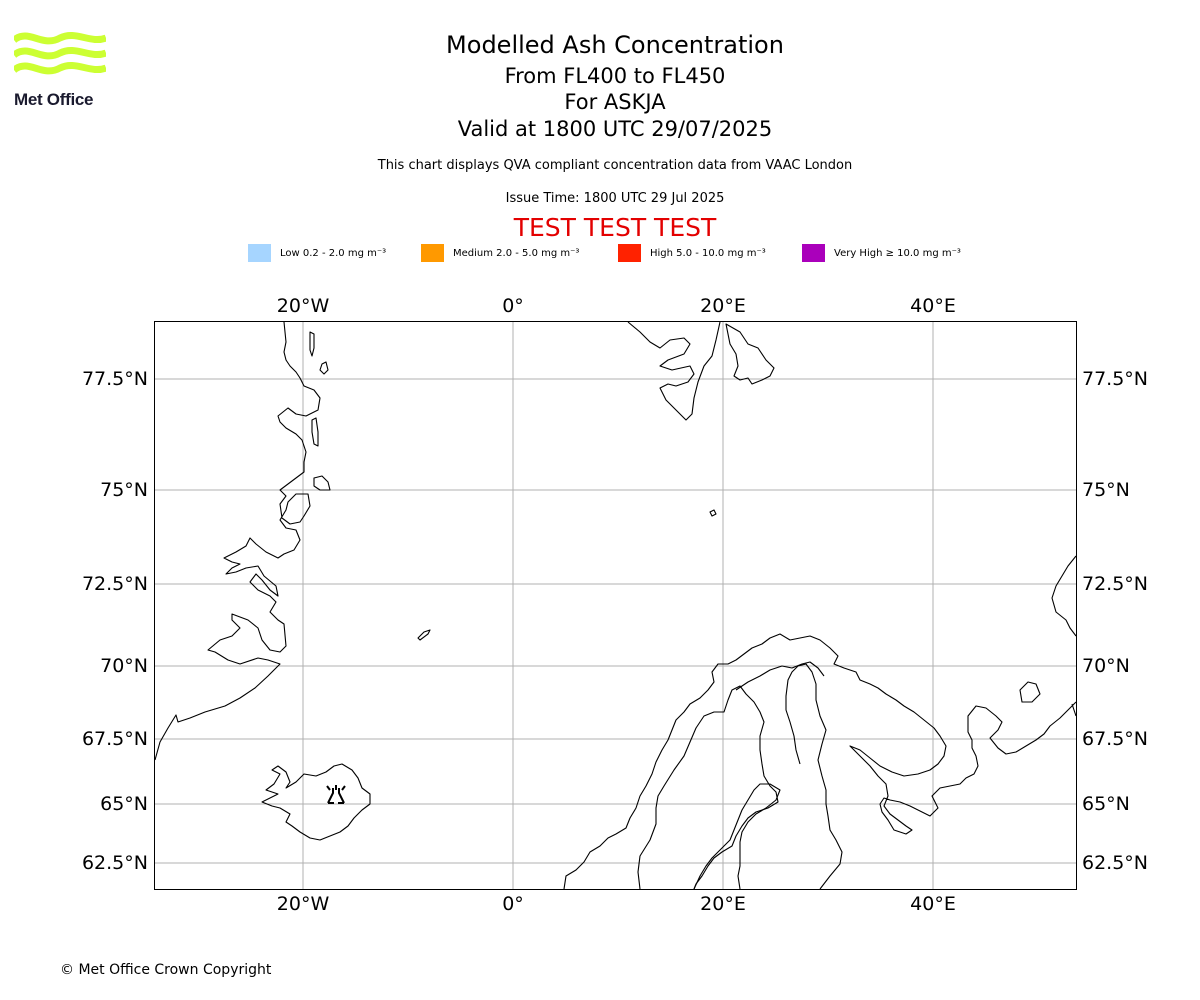  What do you see at coordinates (316, 802) in the screenshot?
I see `iceland-coast` at bounding box center [316, 802].